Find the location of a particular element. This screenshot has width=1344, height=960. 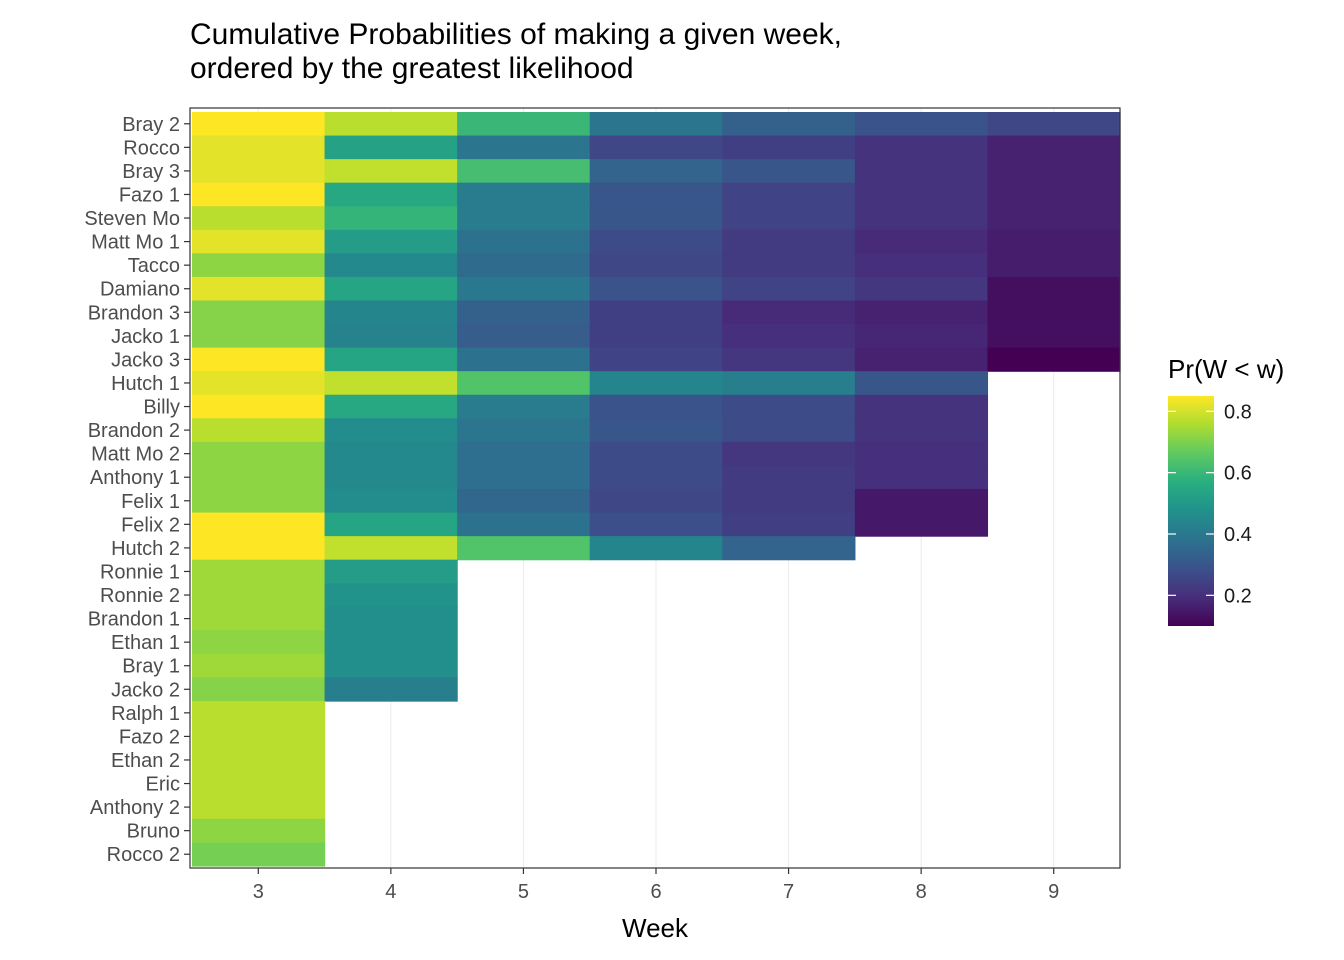

y-tick-label: Felix 2 is located at coordinates (150, 525).